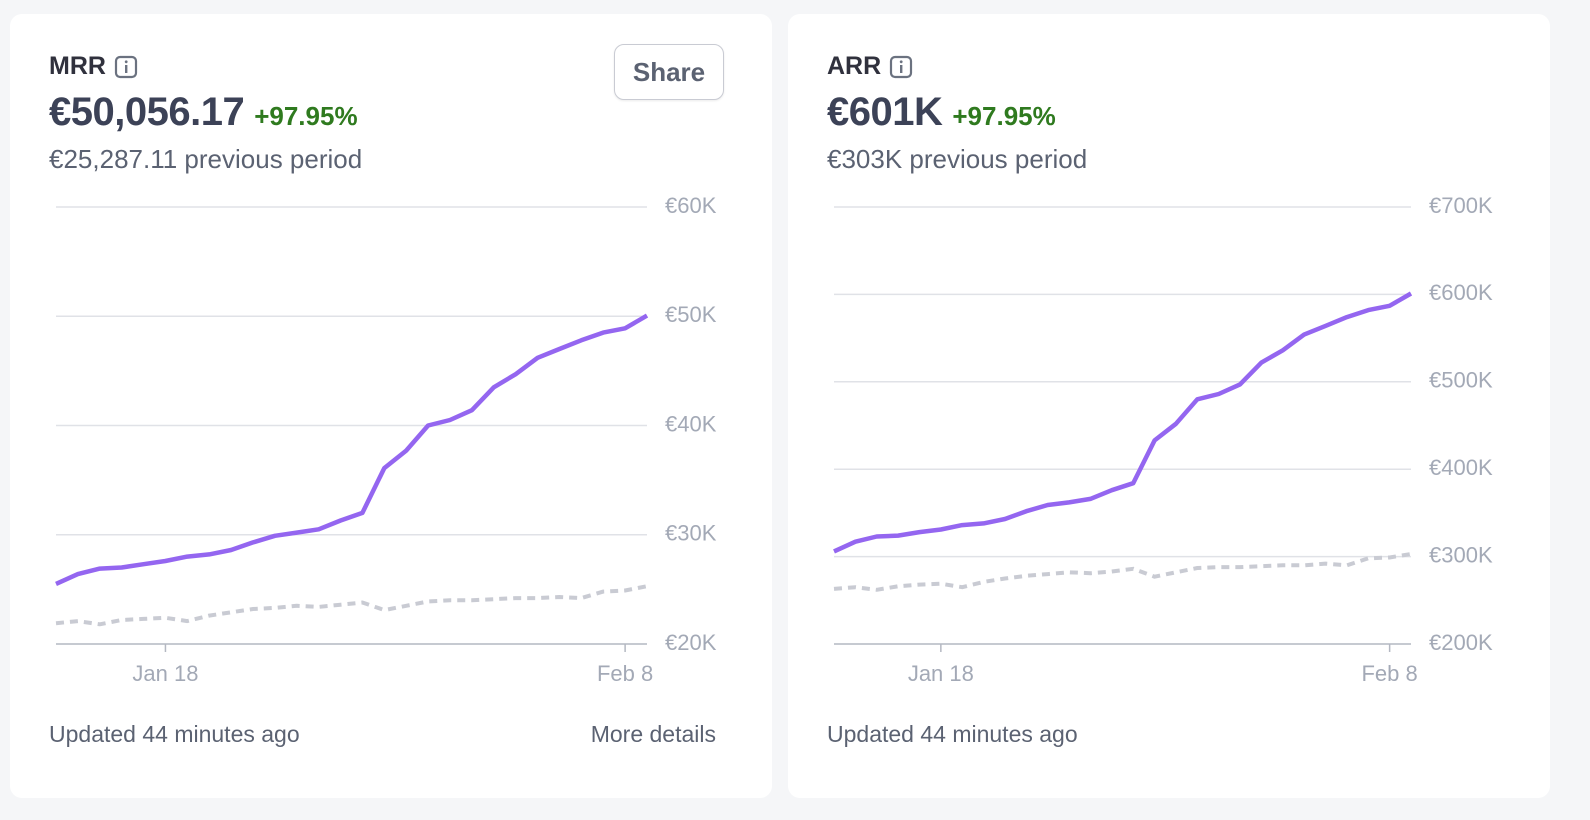 The width and height of the screenshot is (1590, 820). I want to click on y-tick-label: €50K, so click(691, 314).